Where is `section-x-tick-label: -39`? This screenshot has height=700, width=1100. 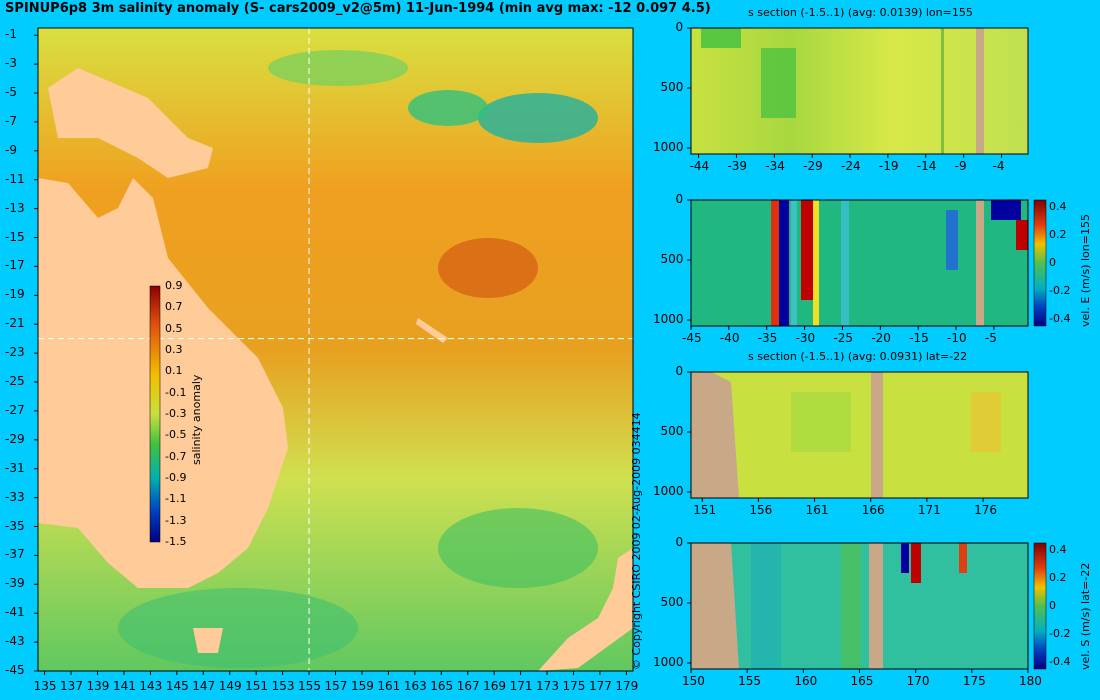 section-x-tick-label: -39 is located at coordinates (737, 166).